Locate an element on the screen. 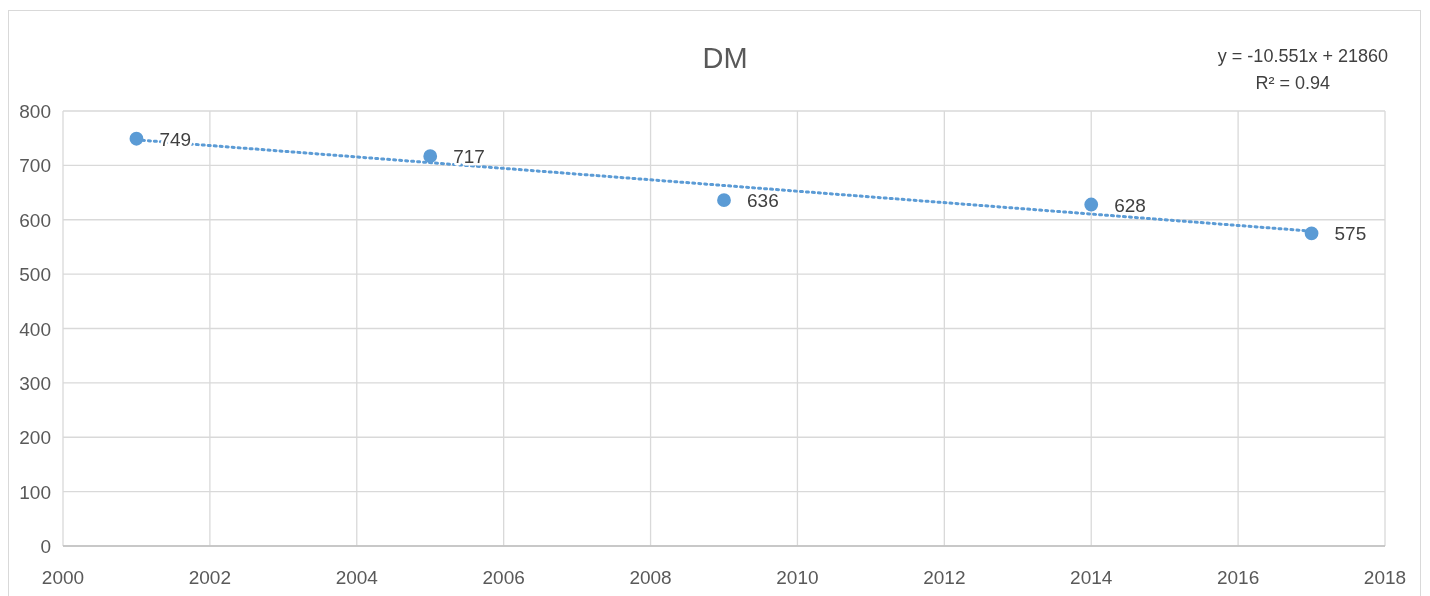 This screenshot has height=596, width=1430. data-label: 636 is located at coordinates (763, 201).